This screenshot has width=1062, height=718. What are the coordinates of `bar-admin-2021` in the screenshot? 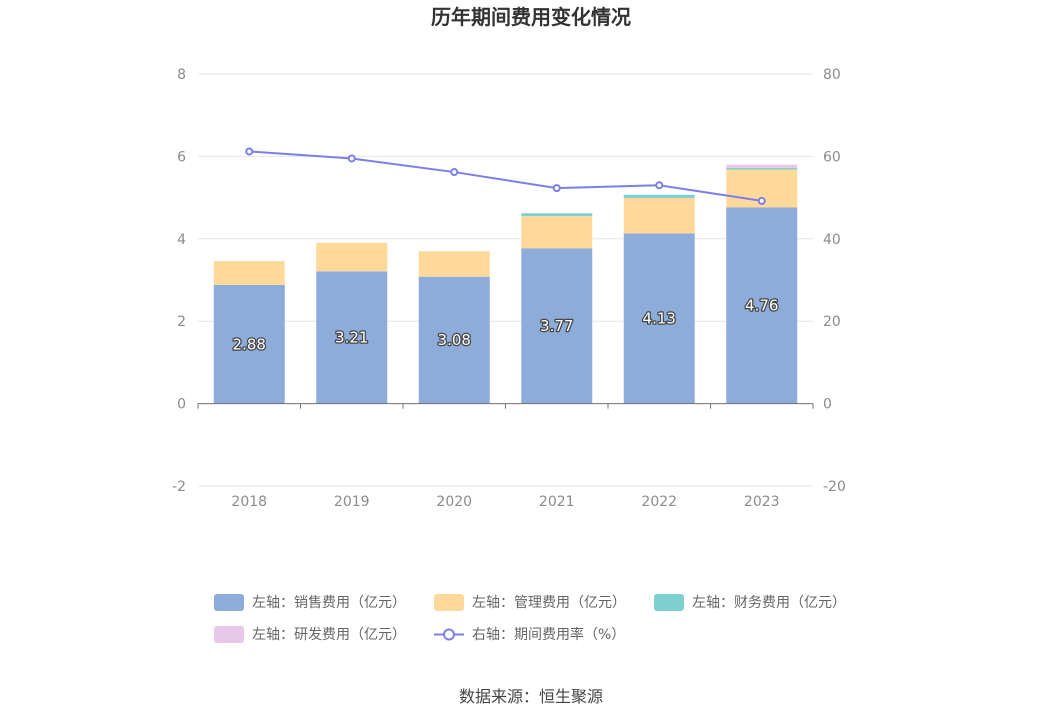 It's located at (557, 232).